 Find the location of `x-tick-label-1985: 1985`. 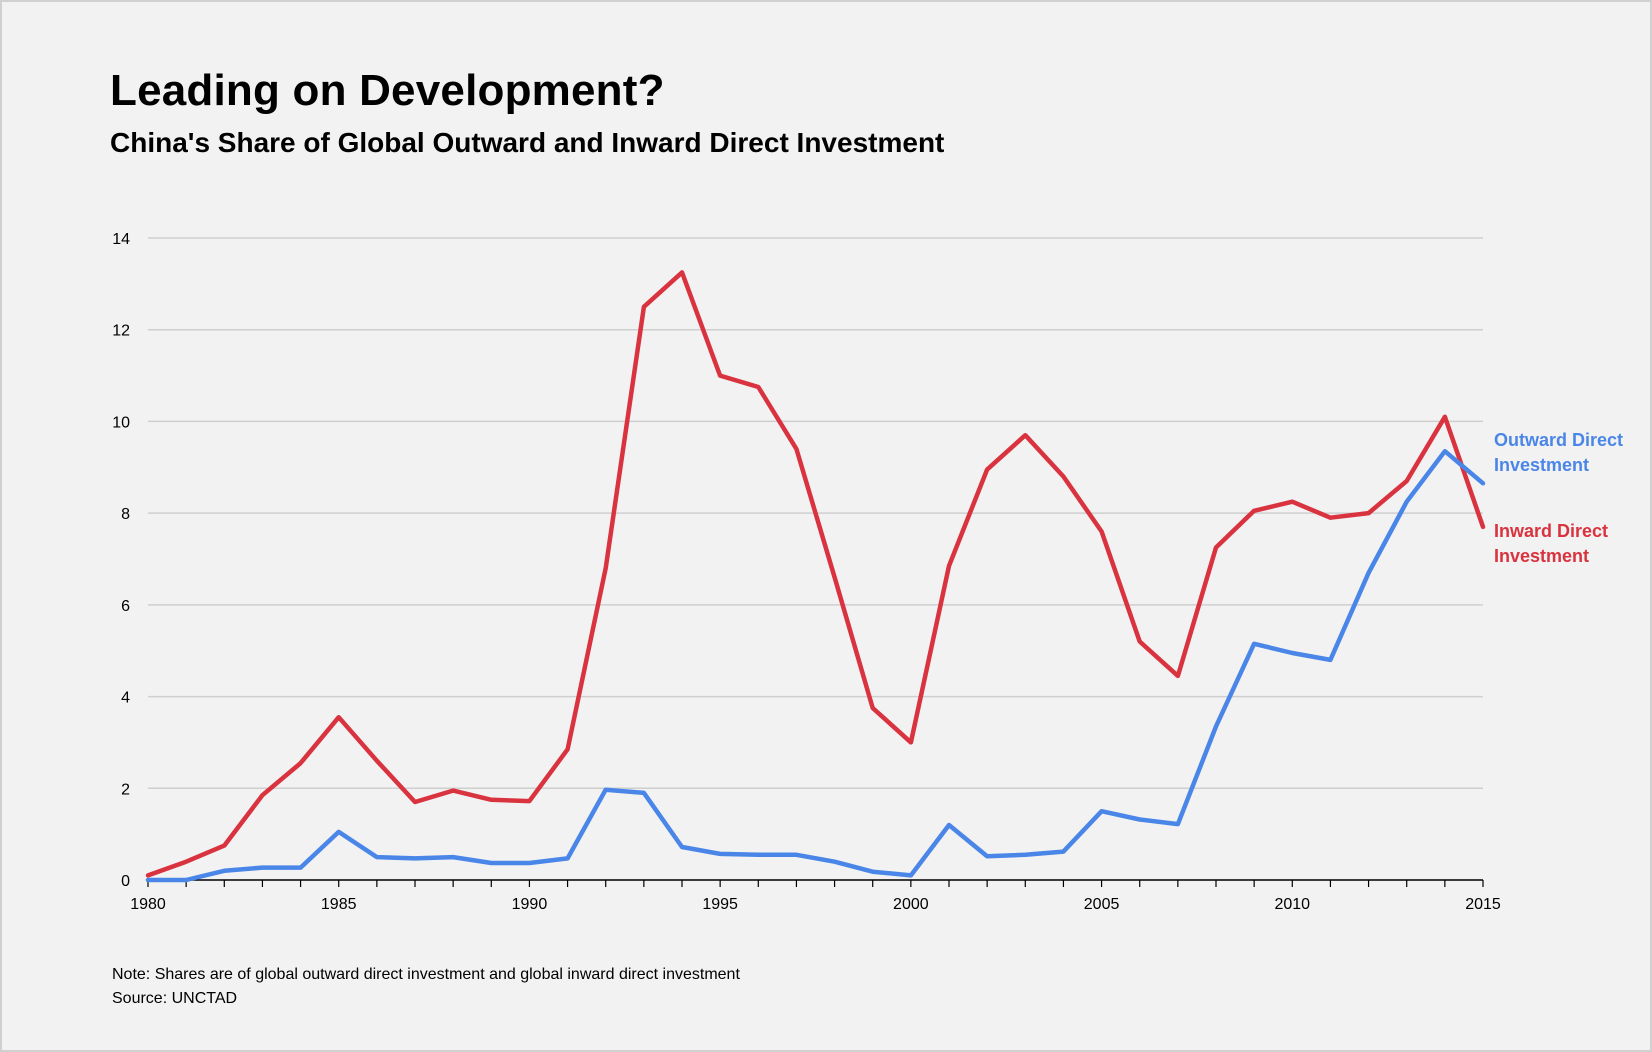

x-tick-label-1985: 1985 is located at coordinates (339, 904).